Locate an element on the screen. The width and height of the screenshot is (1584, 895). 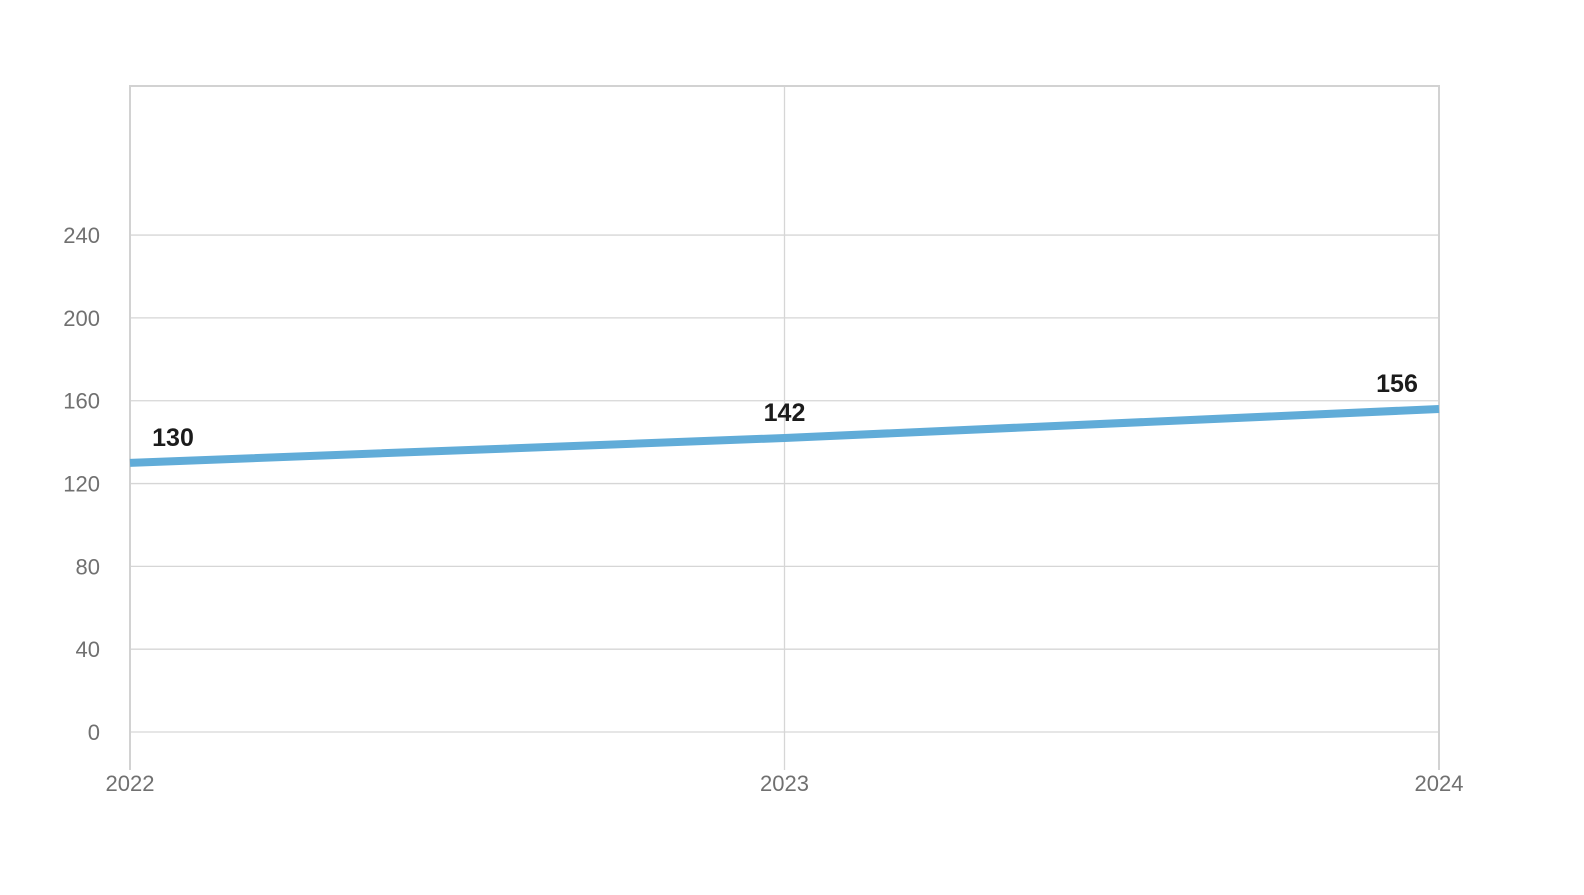
x-axis-tick-label: 2023 is located at coordinates (784, 783).